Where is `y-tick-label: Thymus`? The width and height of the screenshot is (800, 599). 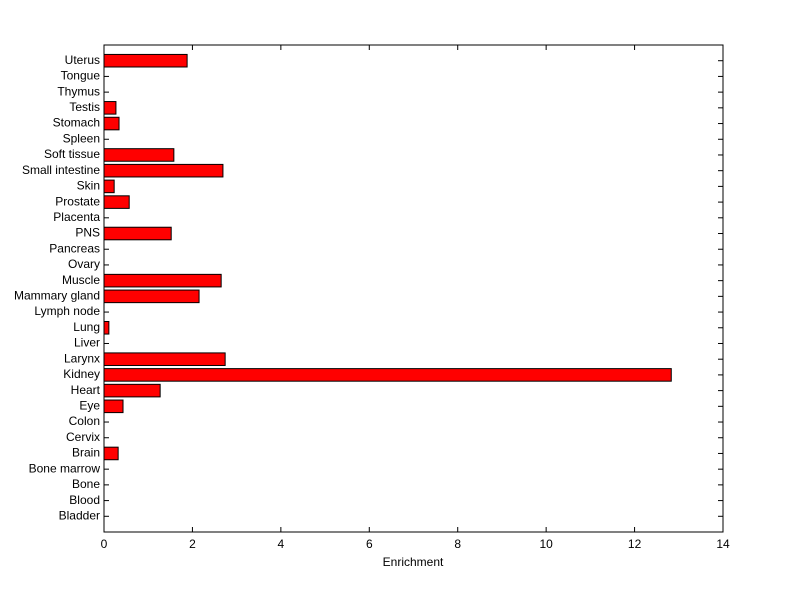 y-tick-label: Thymus is located at coordinates (78, 91).